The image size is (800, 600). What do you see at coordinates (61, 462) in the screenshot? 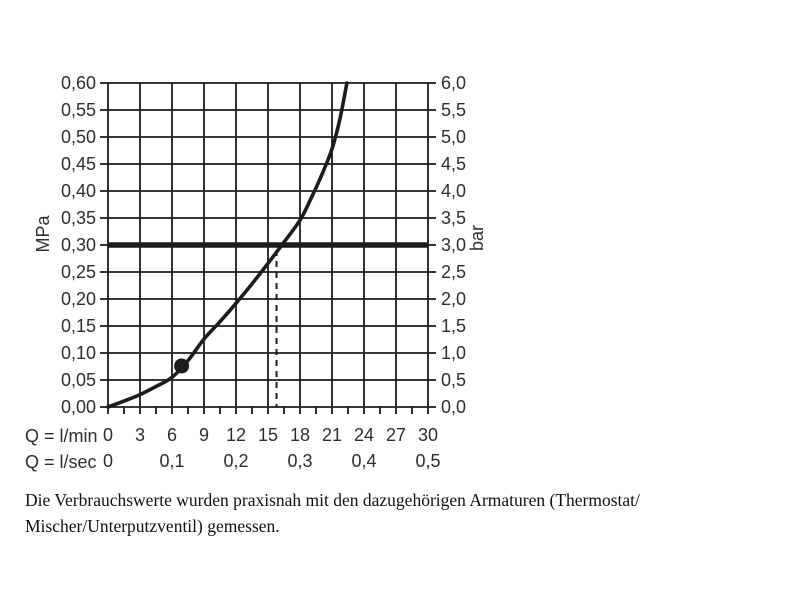
I see `x-axis-lsec-row-label: Q = l/sec` at bounding box center [61, 462].